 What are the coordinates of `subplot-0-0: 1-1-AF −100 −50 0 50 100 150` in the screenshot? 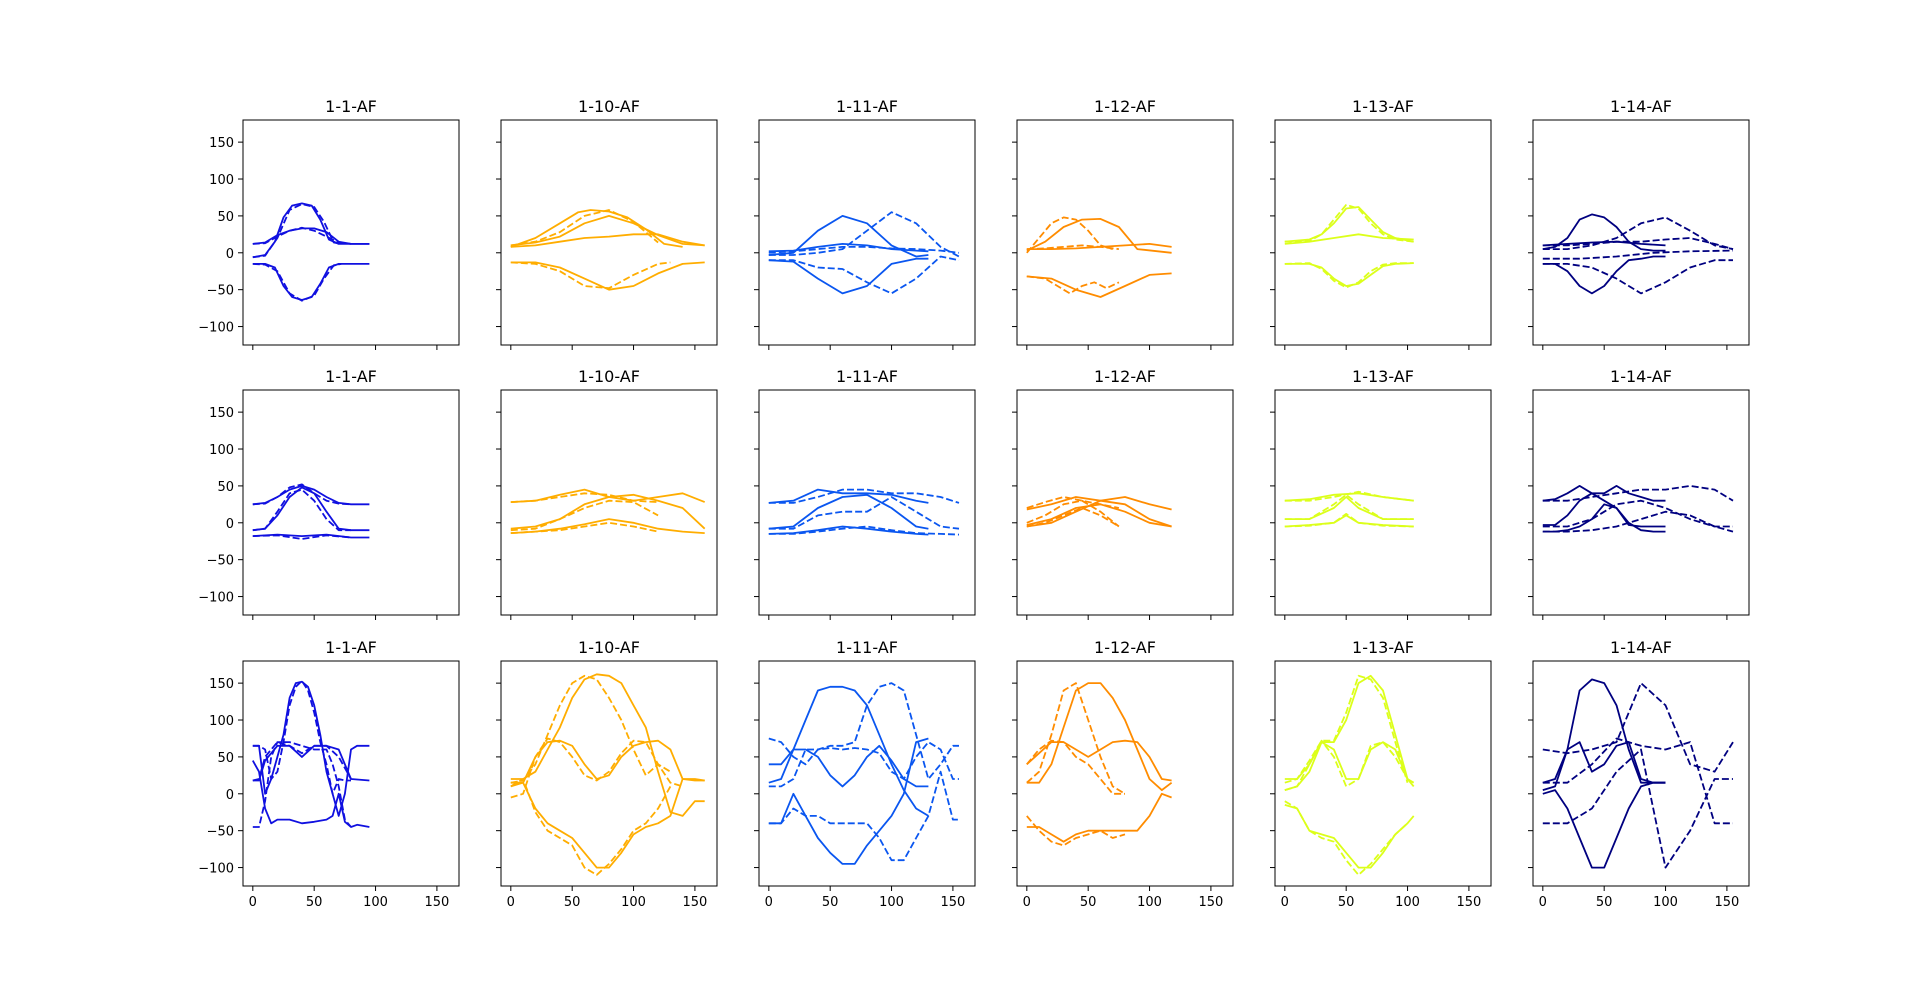 It's located at (329, 223).